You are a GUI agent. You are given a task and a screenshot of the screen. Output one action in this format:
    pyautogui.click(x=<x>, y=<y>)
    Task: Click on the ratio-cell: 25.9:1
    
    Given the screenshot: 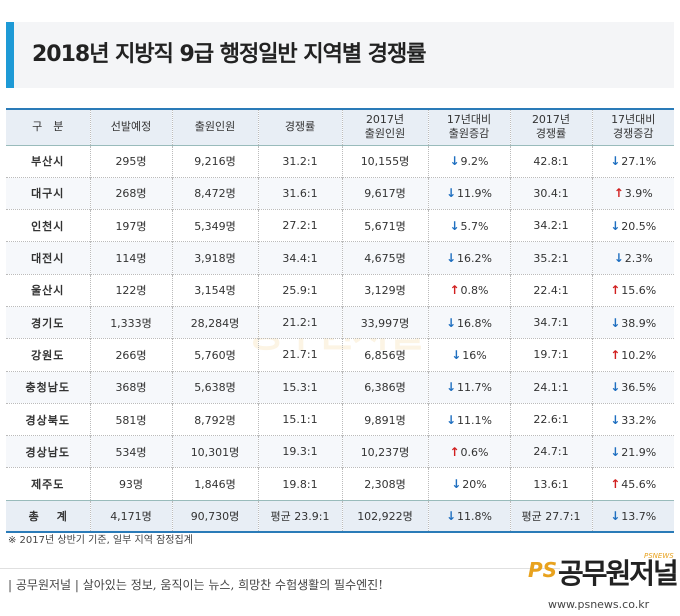 What is the action you would take?
    pyautogui.click(x=299, y=290)
    